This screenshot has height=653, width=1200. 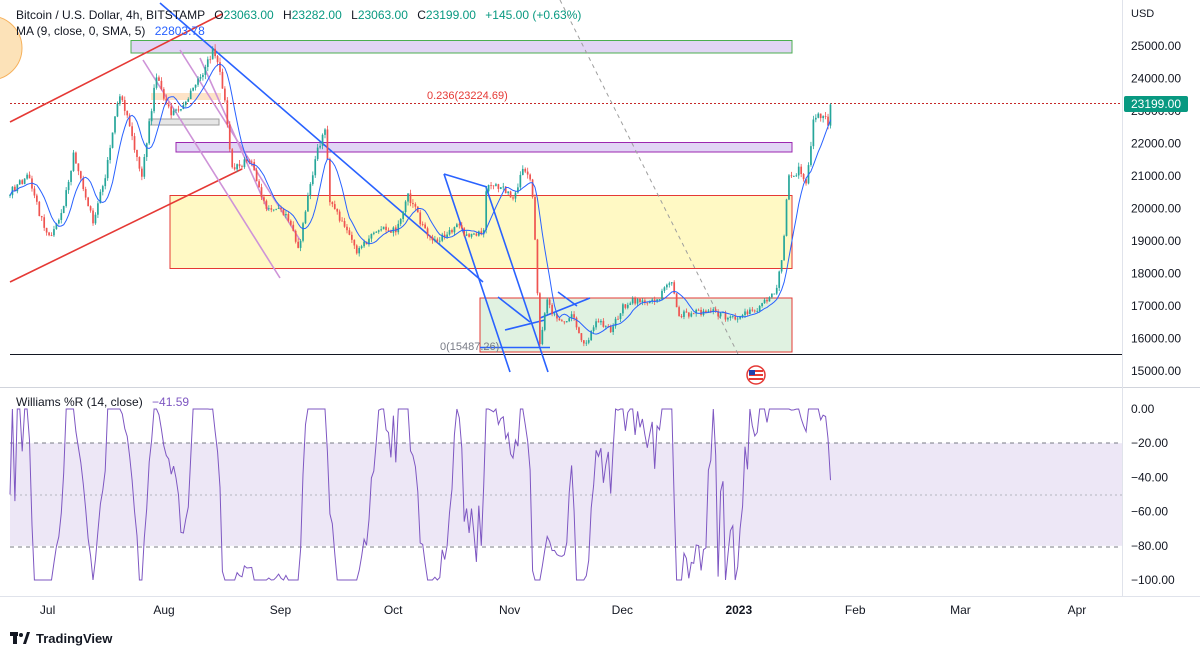 I want to click on us-flag-event-icon, so click(x=756, y=375).